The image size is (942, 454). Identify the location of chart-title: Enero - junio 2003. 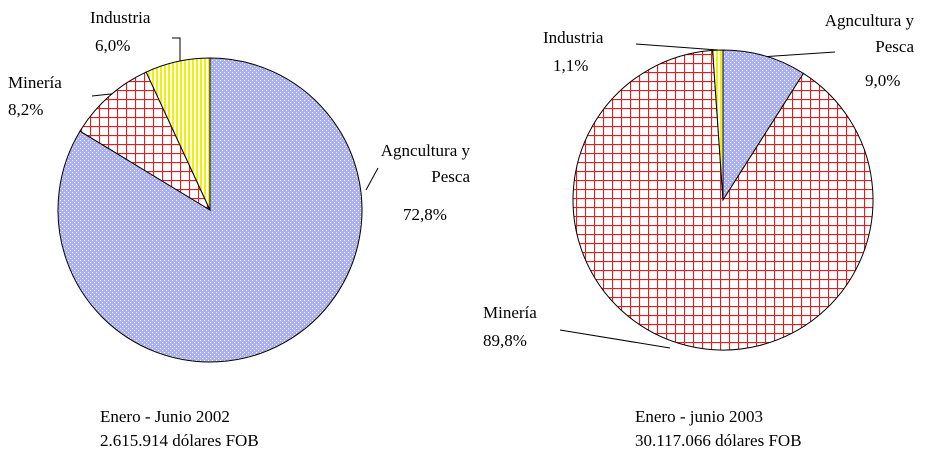
(699, 416).